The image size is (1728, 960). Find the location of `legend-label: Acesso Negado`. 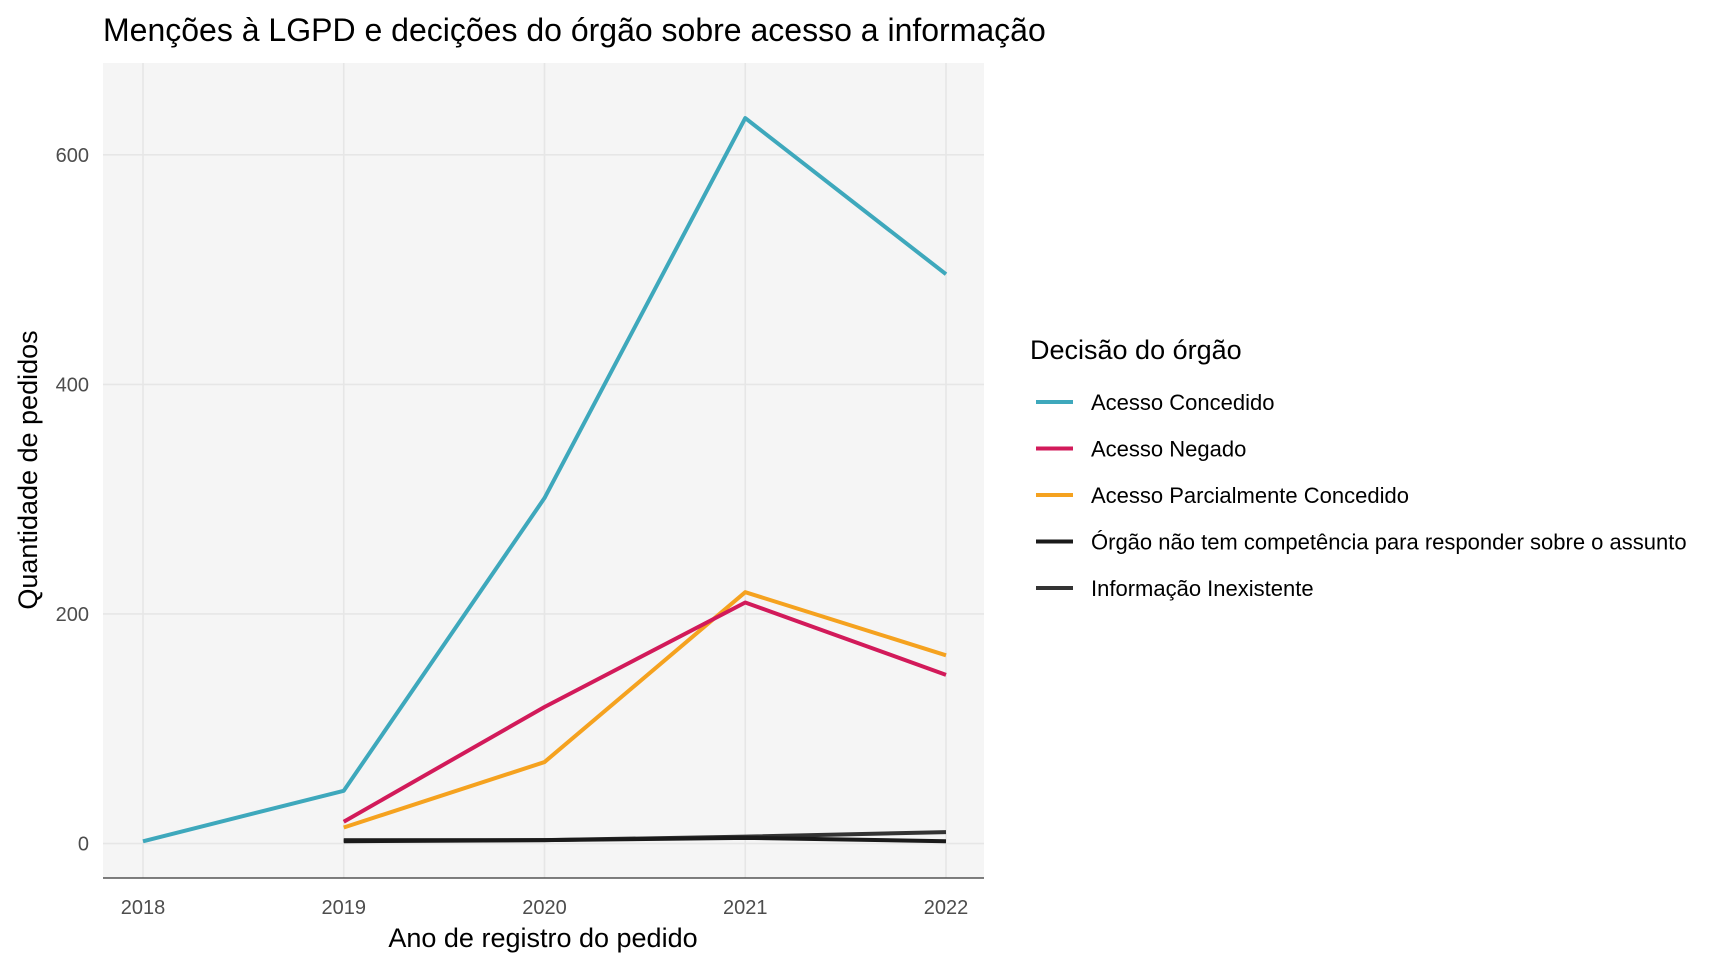

legend-label: Acesso Negado is located at coordinates (1168, 449).